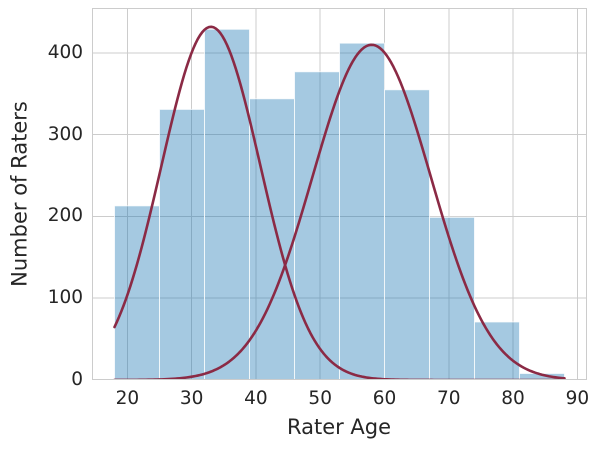  What do you see at coordinates (320, 398) in the screenshot?
I see `x-tick-label: 50` at bounding box center [320, 398].